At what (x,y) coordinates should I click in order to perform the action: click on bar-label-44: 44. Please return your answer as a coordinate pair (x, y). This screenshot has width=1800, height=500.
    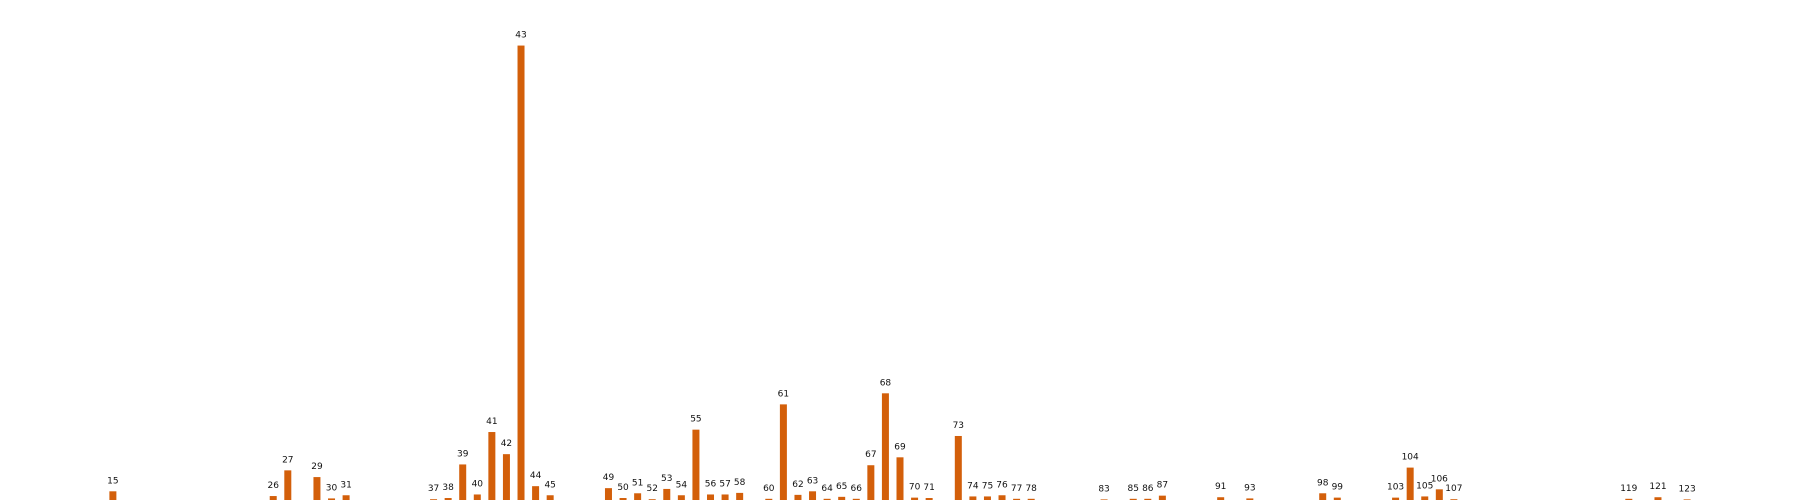
    Looking at the image, I should click on (536, 476).